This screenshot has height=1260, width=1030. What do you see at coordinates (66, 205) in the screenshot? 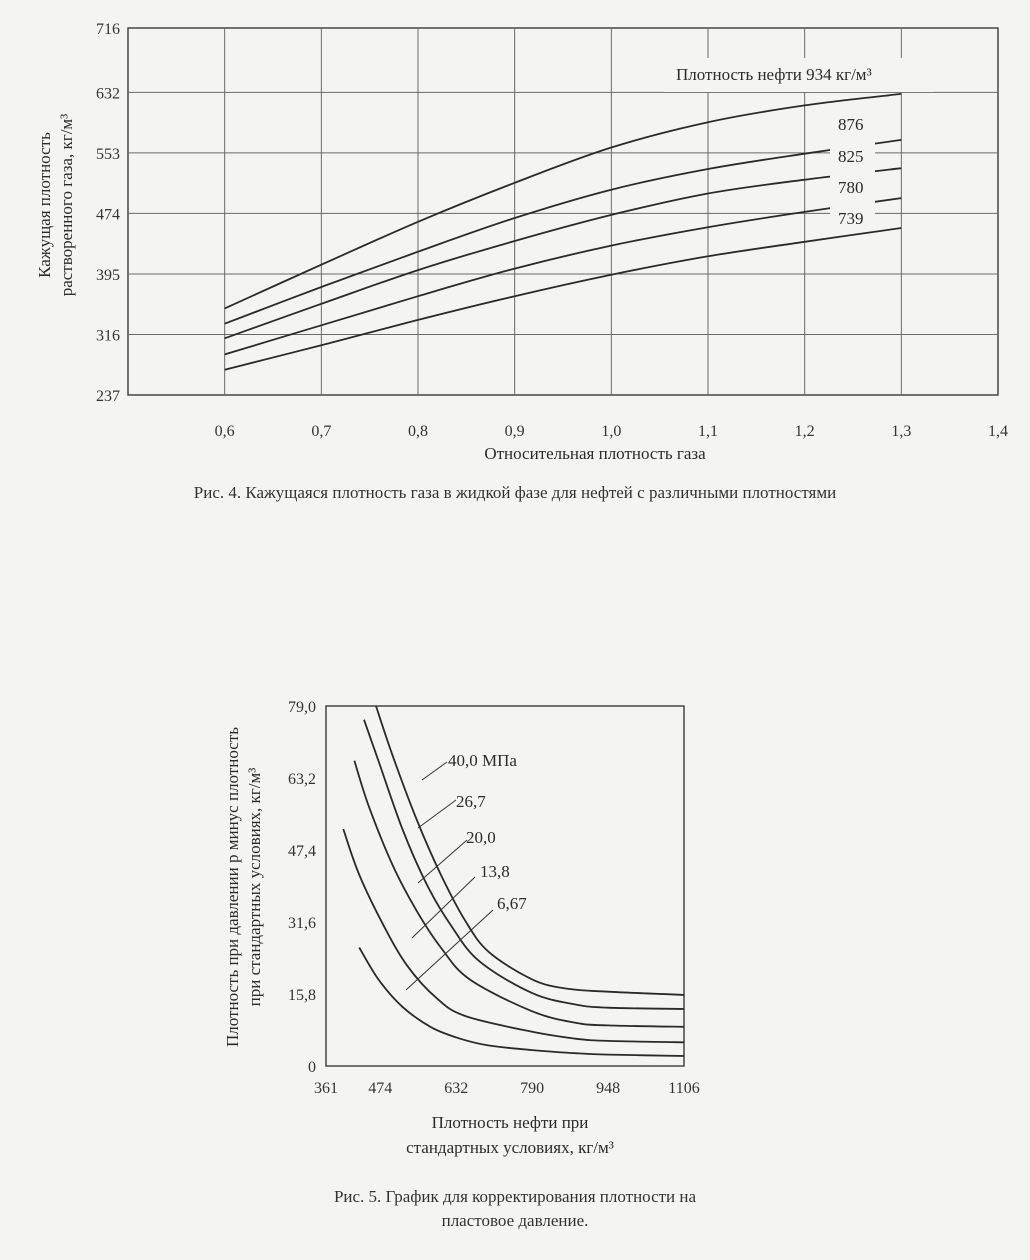
I see `fig4-y-axis-label-line2: растворенного газа, кг/м³` at bounding box center [66, 205].